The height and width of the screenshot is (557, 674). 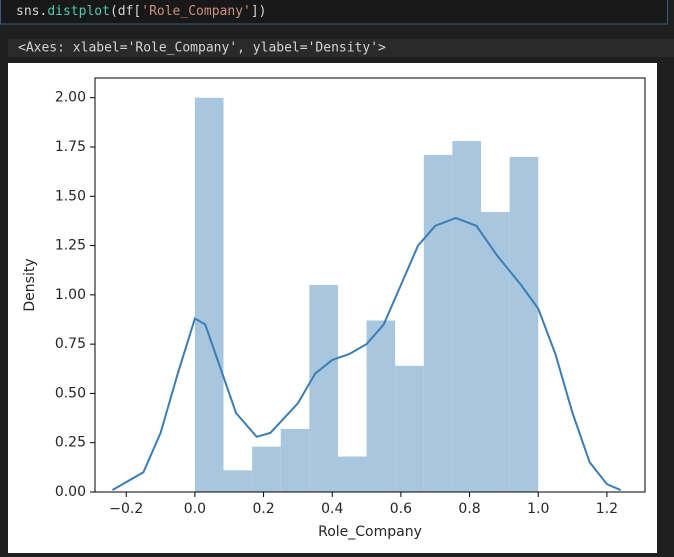 What do you see at coordinates (78, 11) in the screenshot?
I see `code-token: distplot` at bounding box center [78, 11].